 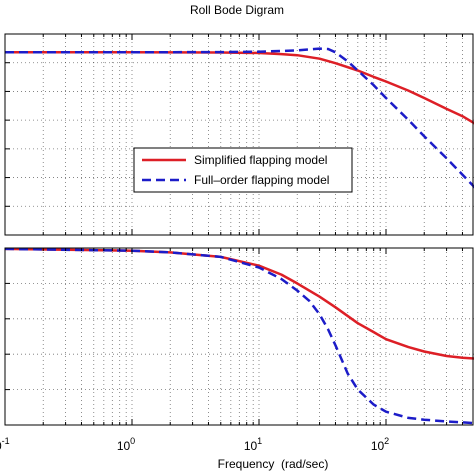 I want to click on x-tick-label: 10¹, so click(x=253, y=444).